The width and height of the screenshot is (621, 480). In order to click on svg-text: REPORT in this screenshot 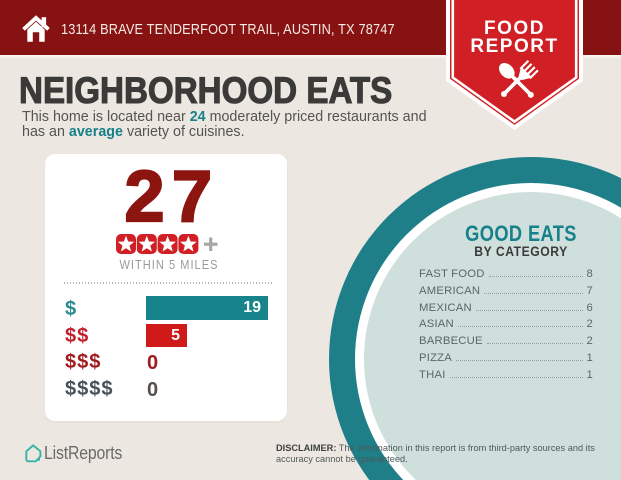, I will do `click(514, 46)`.